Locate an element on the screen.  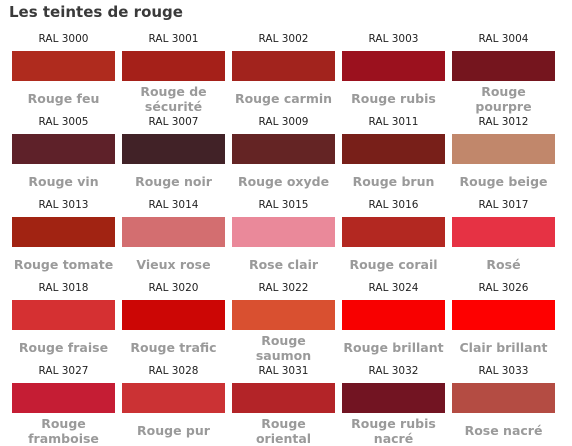
ral-code: RAL 3028 is located at coordinates (173, 371).